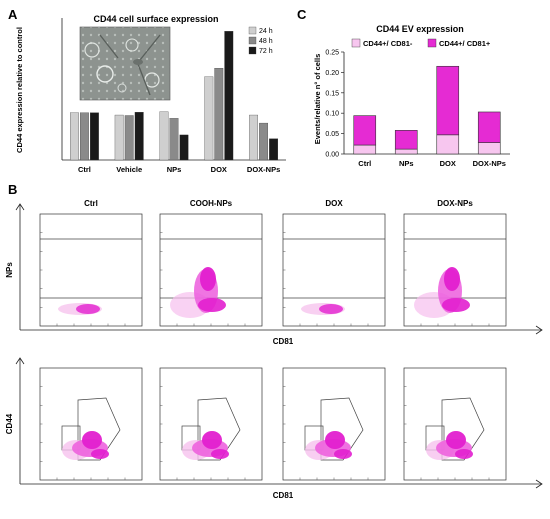  I want to click on chart-c-category-label: DOX-NPs, so click(489, 163).